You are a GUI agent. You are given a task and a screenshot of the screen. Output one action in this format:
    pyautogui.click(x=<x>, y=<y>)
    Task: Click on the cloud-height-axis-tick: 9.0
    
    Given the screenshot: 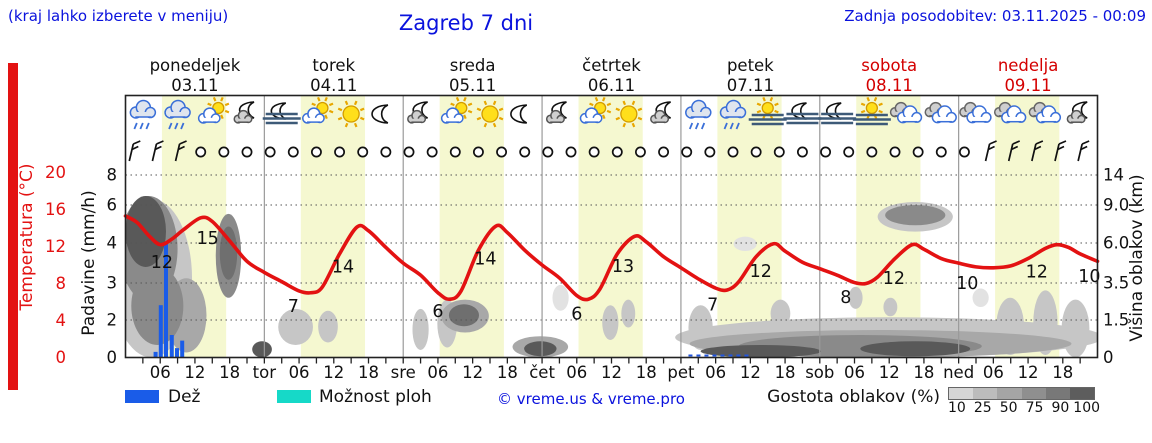 What is the action you would take?
    pyautogui.click(x=1116, y=205)
    